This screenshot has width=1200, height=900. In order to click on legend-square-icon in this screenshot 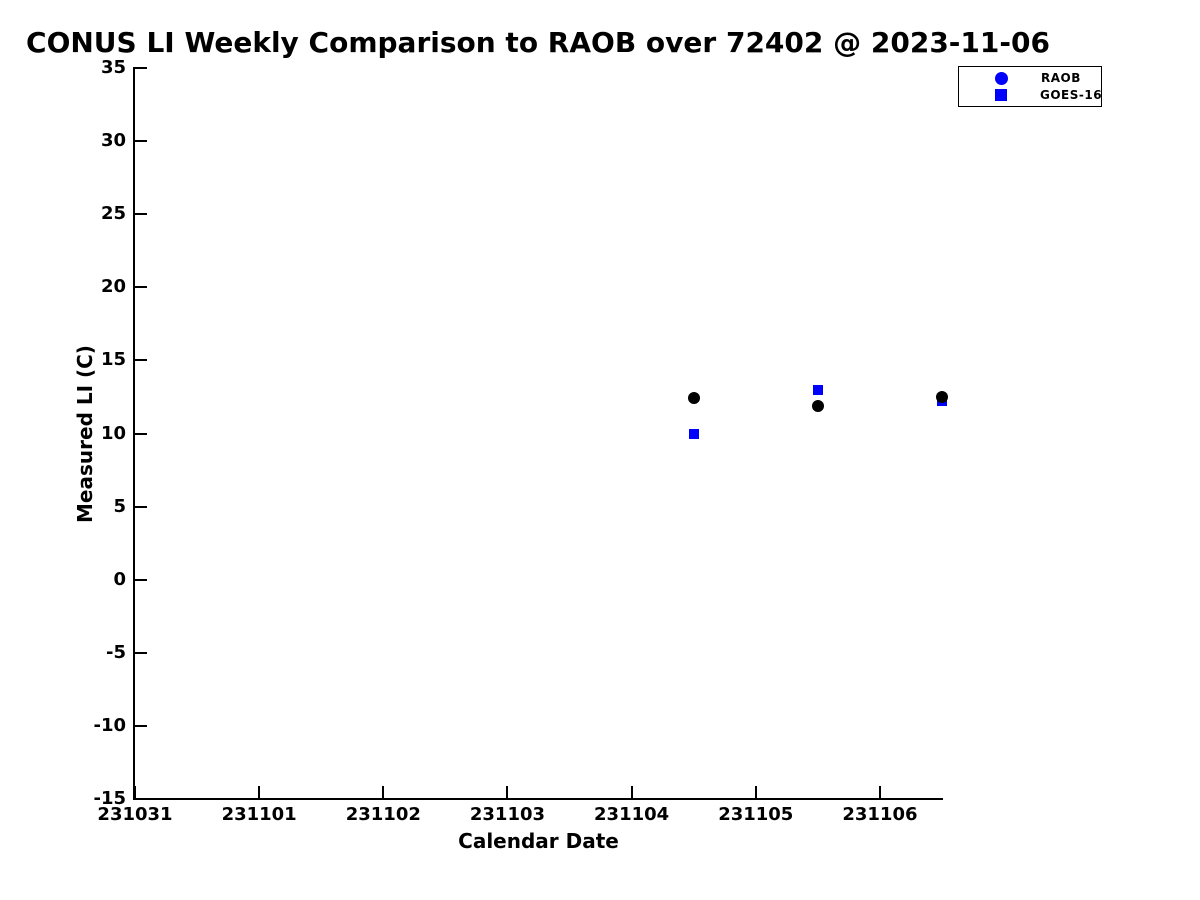, I will do `click(1001, 95)`.